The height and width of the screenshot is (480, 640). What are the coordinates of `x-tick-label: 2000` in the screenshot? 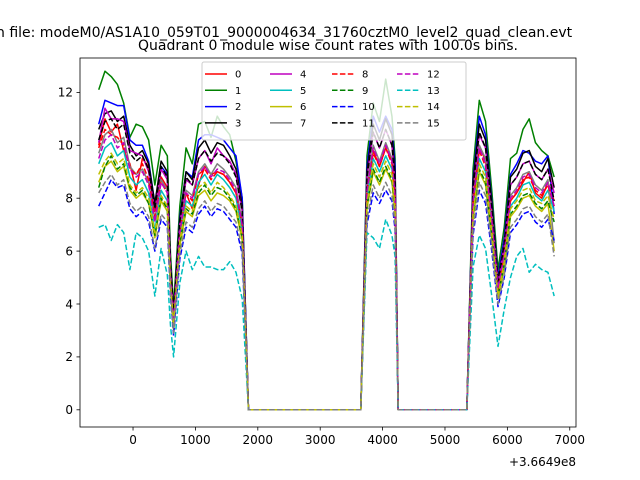 It's located at (258, 440).